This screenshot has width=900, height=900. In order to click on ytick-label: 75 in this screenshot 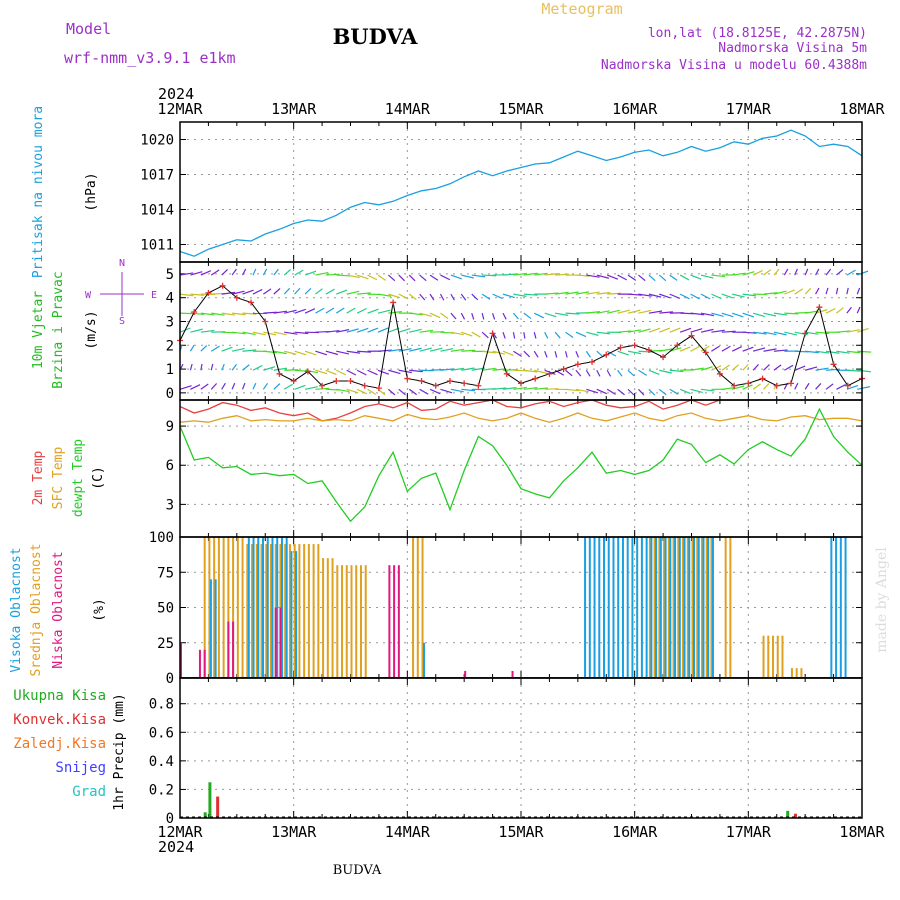, I will do `click(165, 573)`.